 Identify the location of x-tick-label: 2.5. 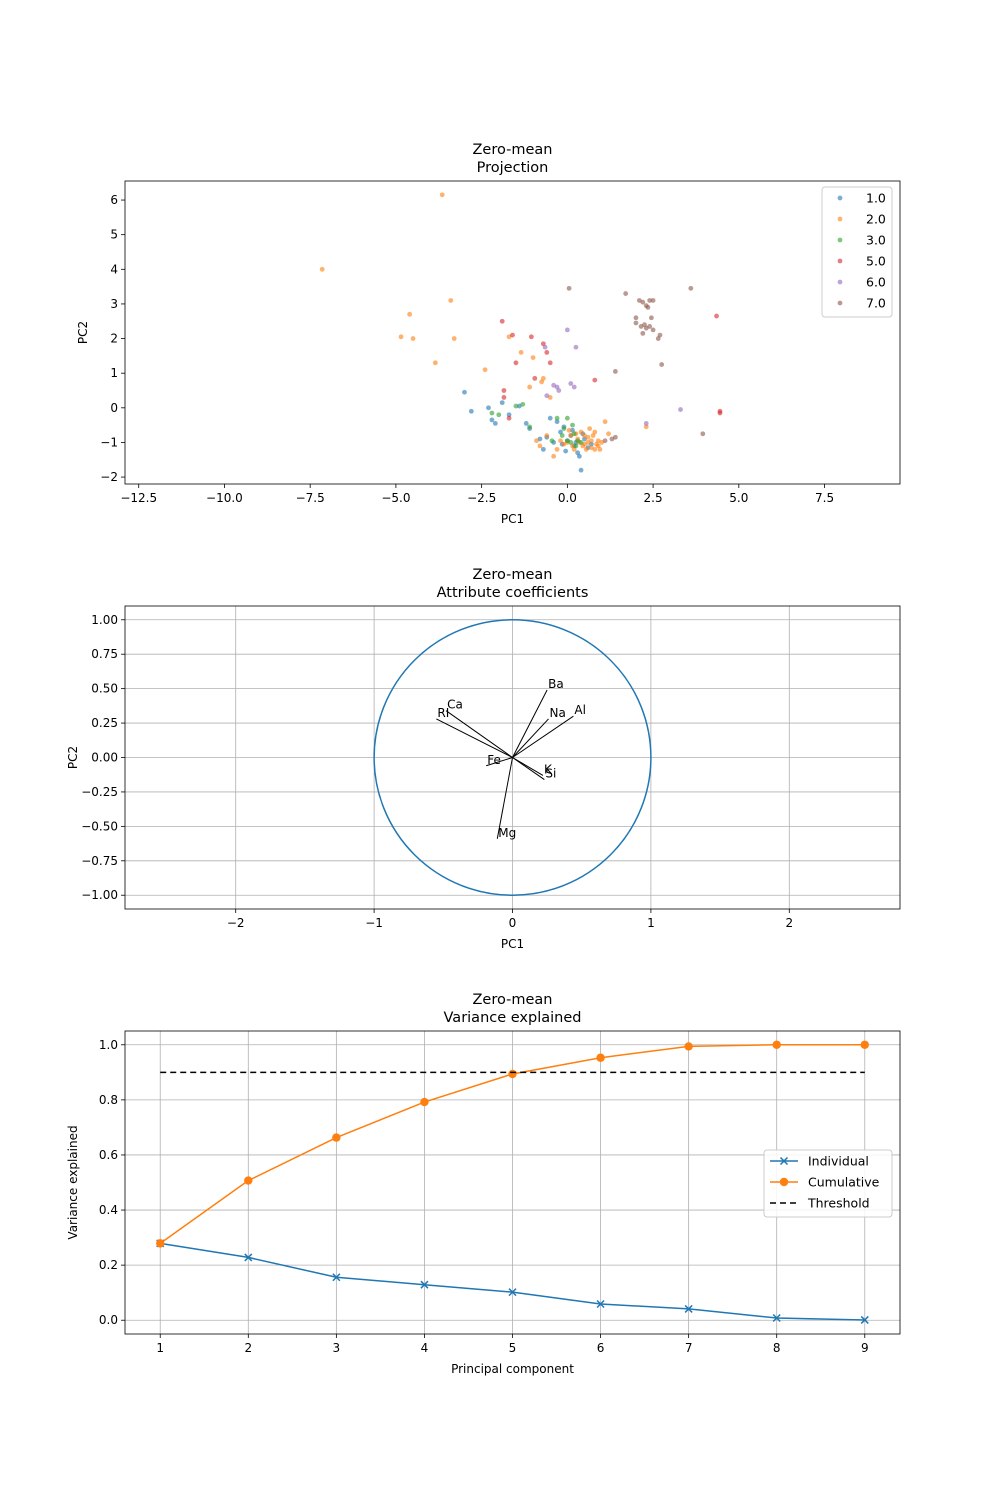
(653, 498).